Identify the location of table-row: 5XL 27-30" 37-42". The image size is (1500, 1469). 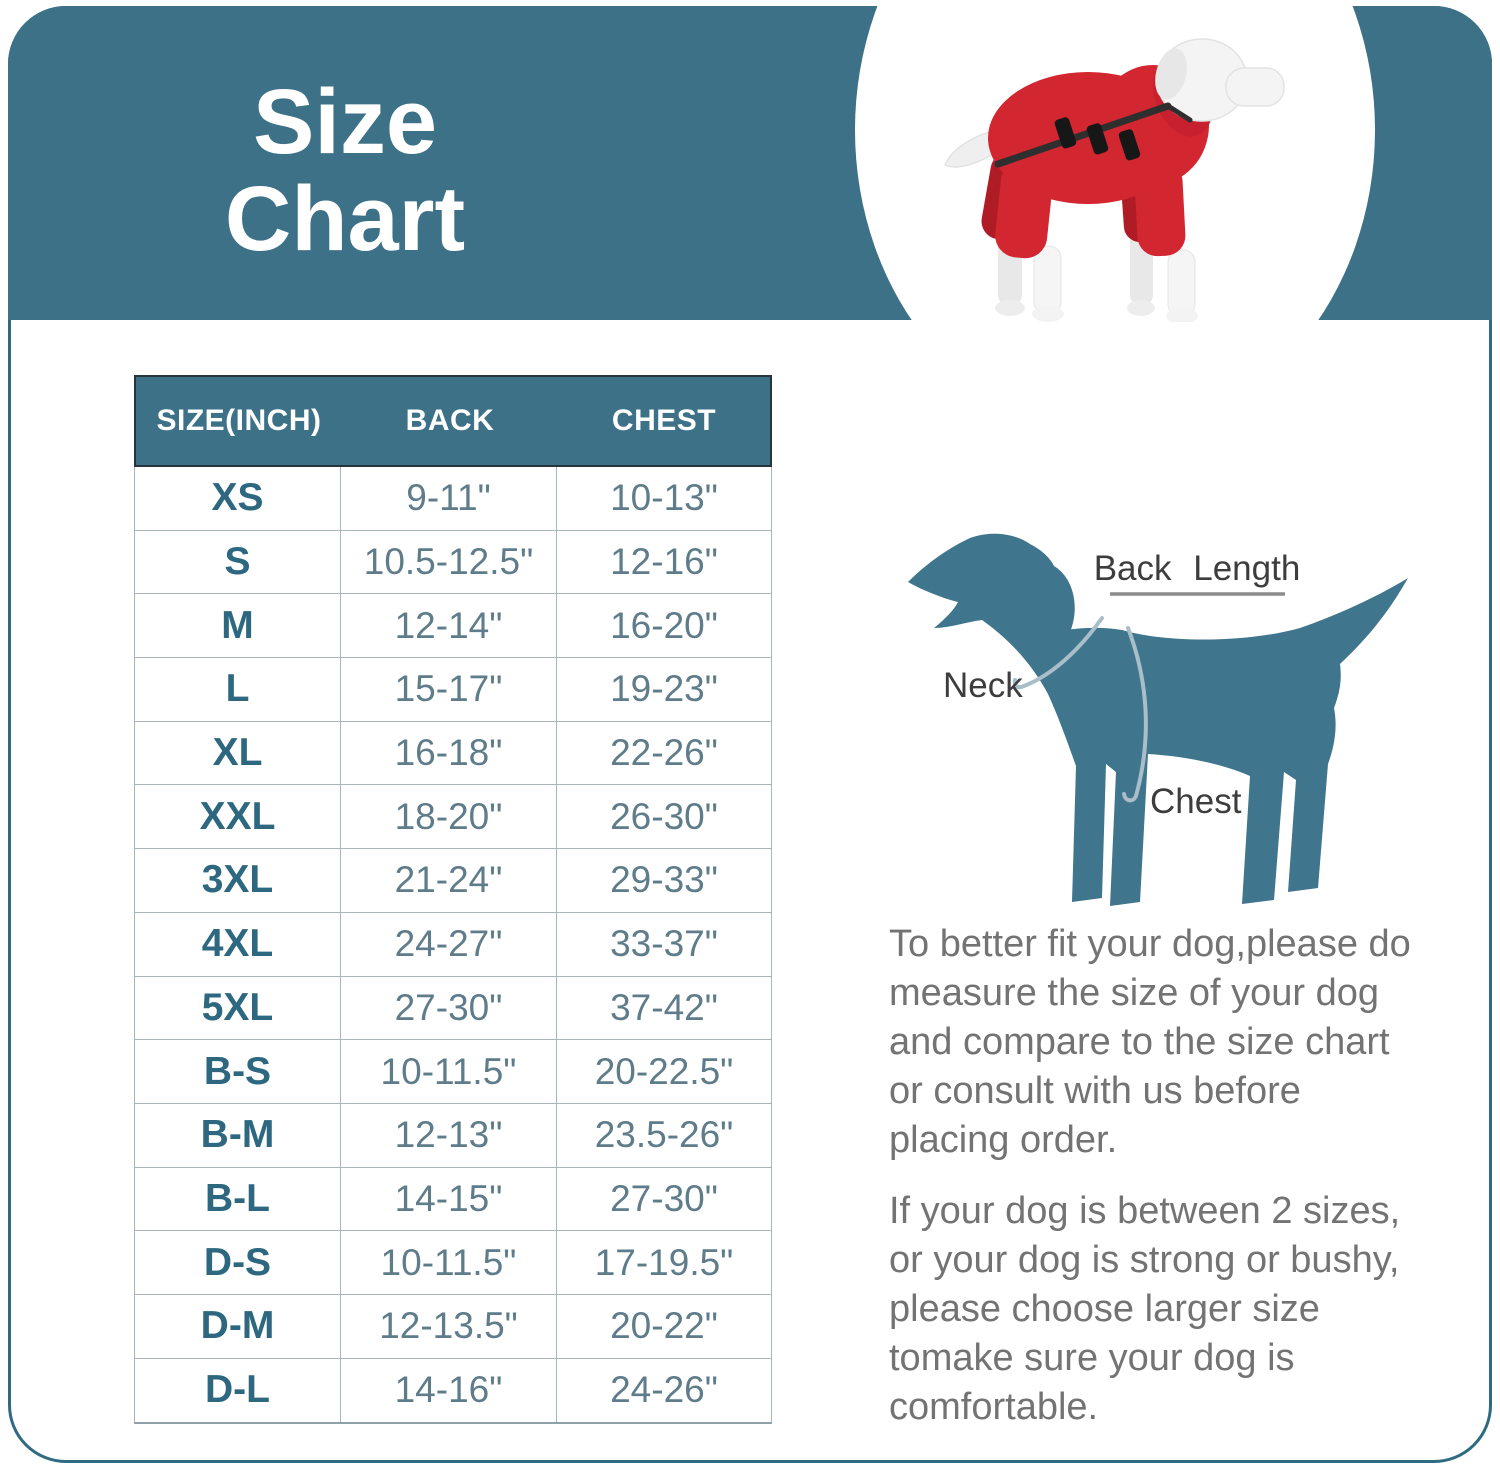
(453, 1008).